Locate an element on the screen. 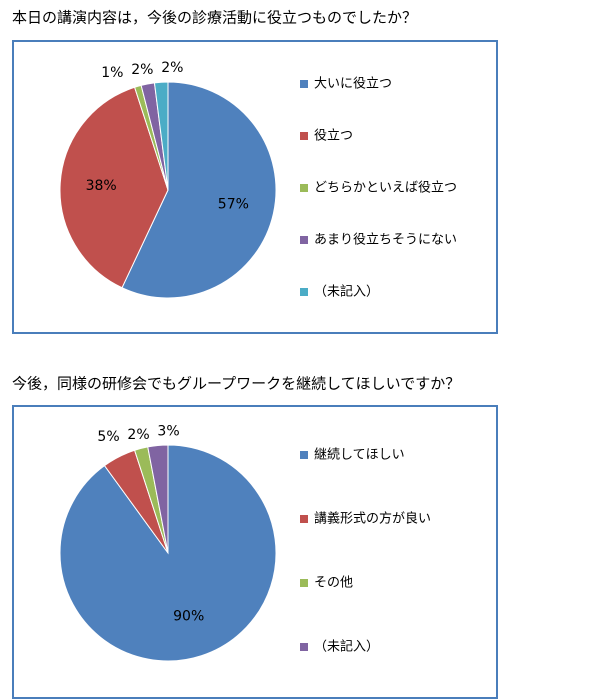  value-label: 1% is located at coordinates (112, 73).